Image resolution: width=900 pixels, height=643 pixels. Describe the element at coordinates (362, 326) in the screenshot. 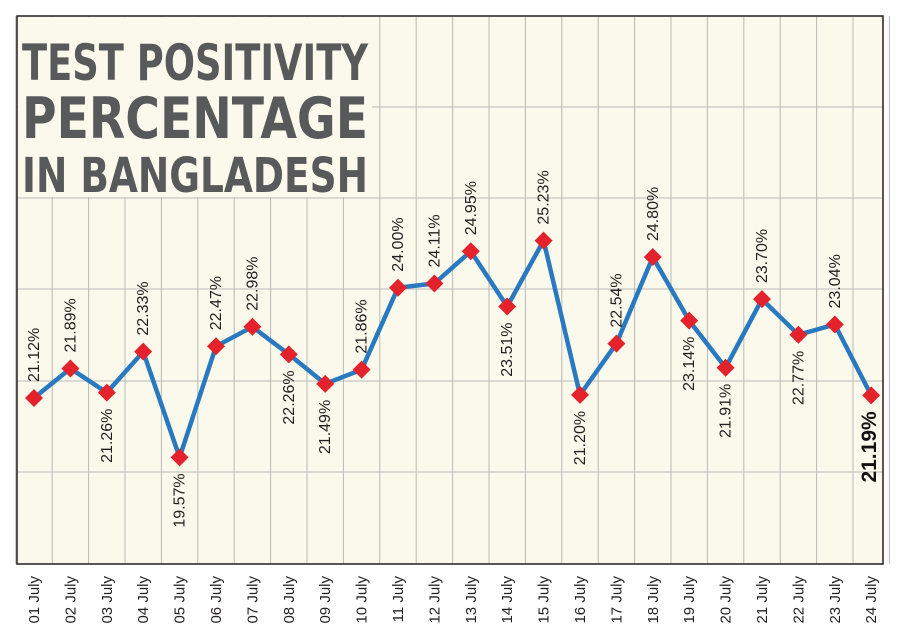

I see `data-label-10: 21.86%` at that location.